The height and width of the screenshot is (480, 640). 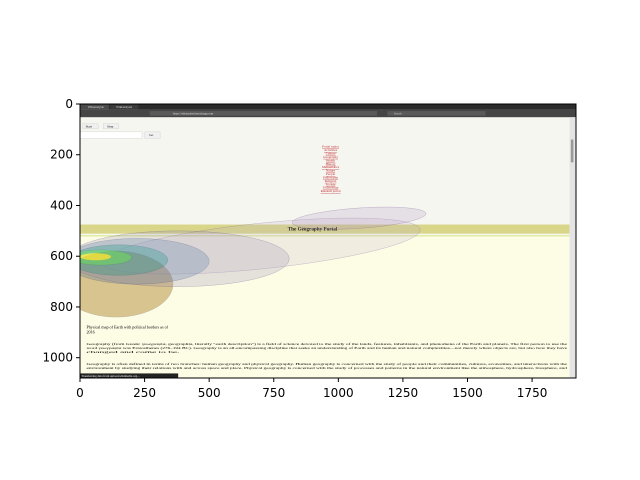 What do you see at coordinates (532, 393) in the screenshot?
I see `x-tick-label: 1750` at bounding box center [532, 393].